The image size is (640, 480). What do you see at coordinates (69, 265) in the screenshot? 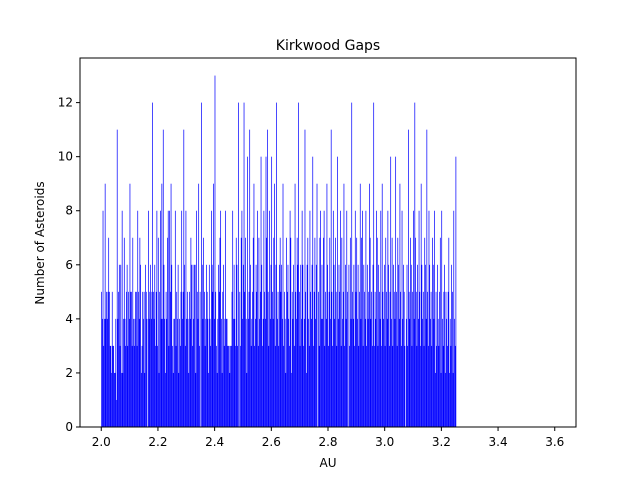
I see `y-tick-label: 6` at bounding box center [69, 265].